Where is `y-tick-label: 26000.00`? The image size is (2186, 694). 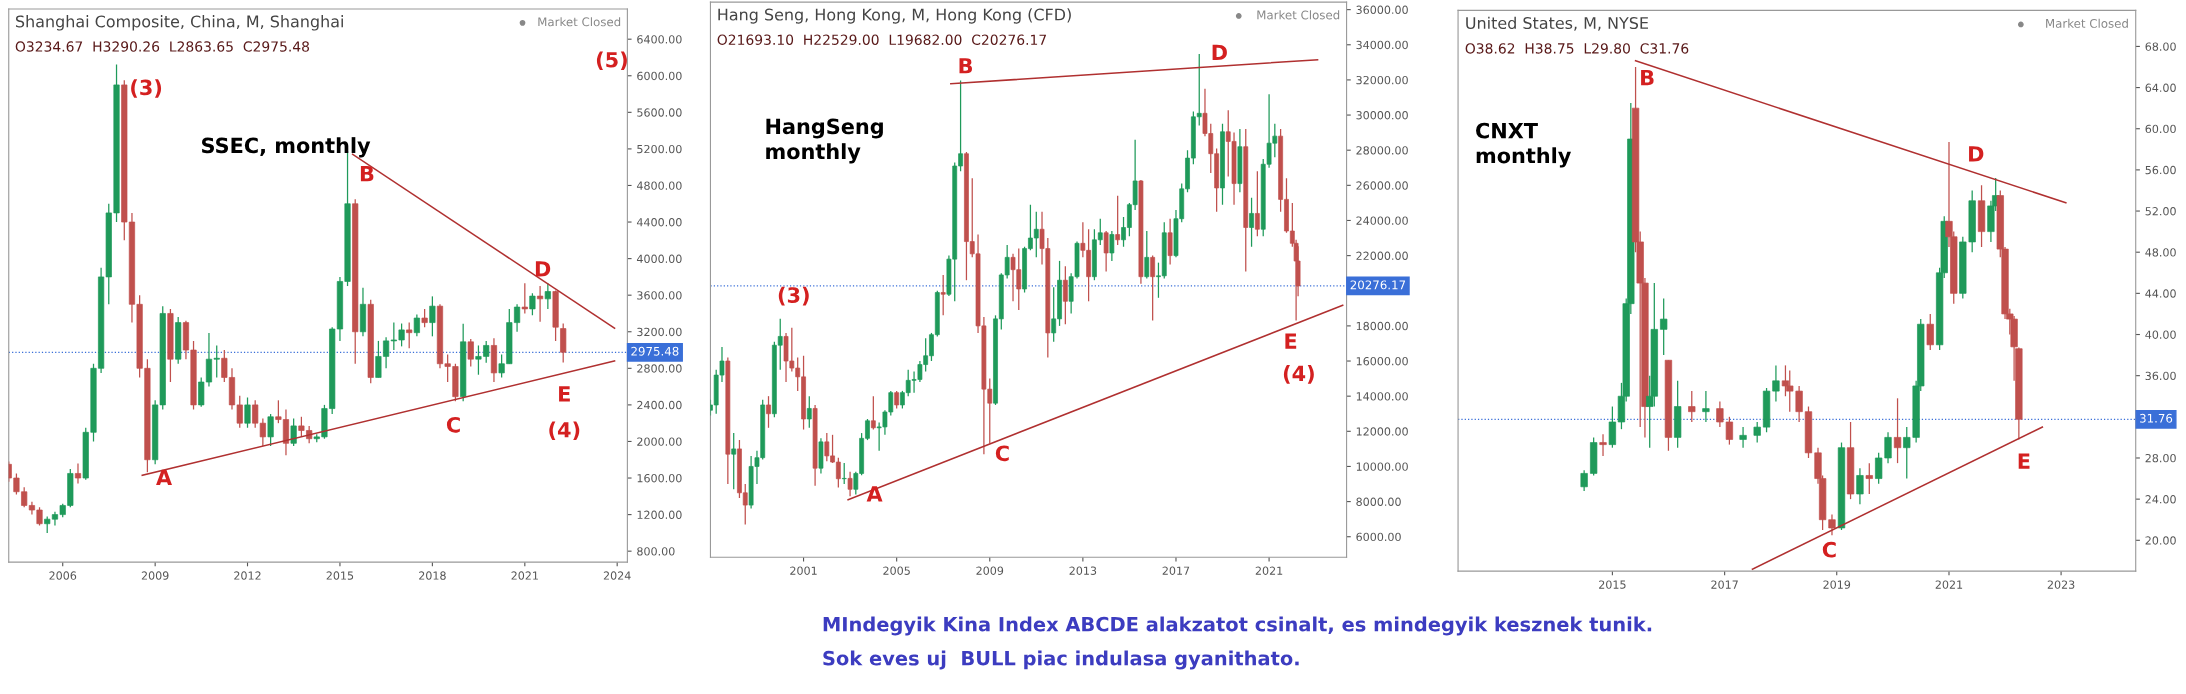
y-tick-label: 26000.00 is located at coordinates (1382, 185).